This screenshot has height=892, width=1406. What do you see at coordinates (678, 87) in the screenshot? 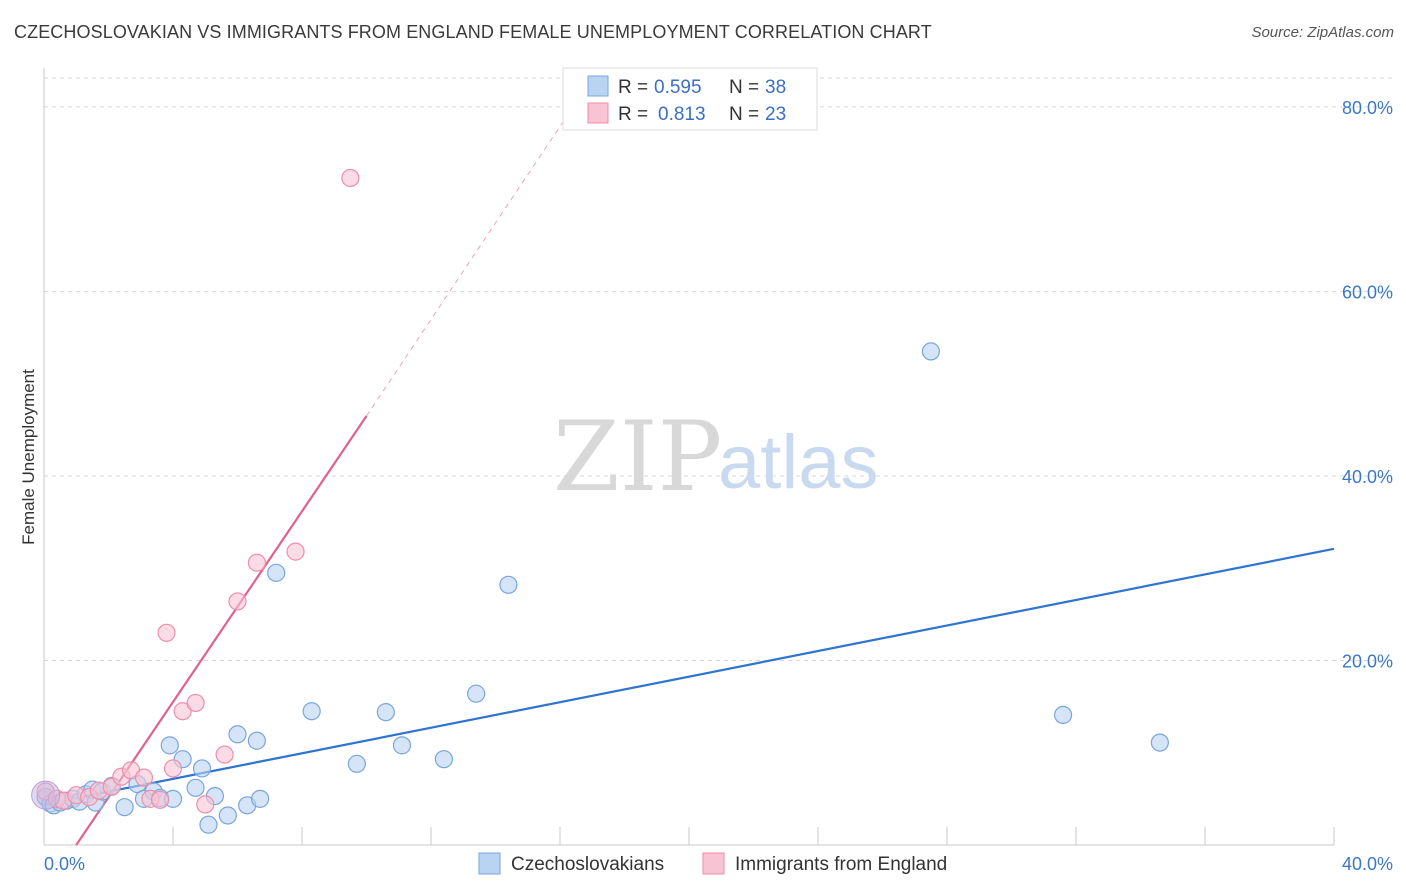
I see `legend-r-value-1: 0.595` at bounding box center [678, 87].